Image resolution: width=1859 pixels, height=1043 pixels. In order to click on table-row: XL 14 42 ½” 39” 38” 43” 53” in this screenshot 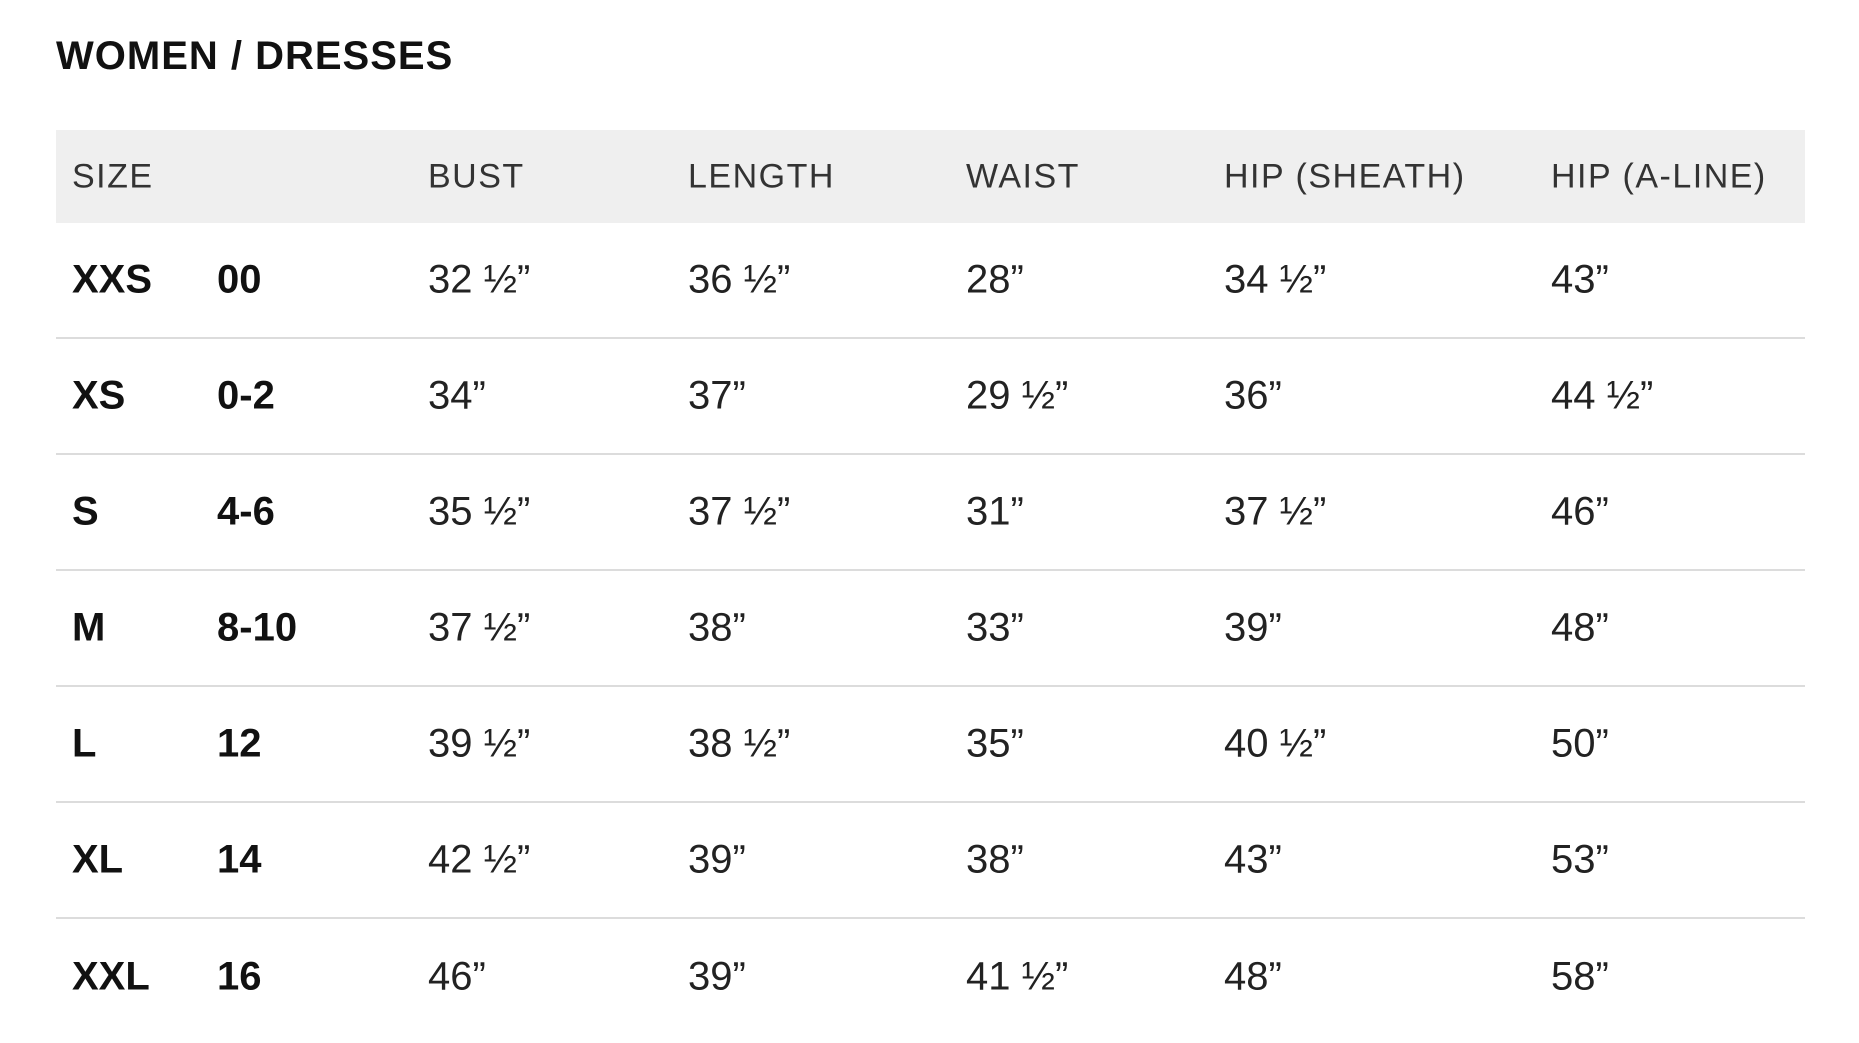, I will do `click(930, 861)`.